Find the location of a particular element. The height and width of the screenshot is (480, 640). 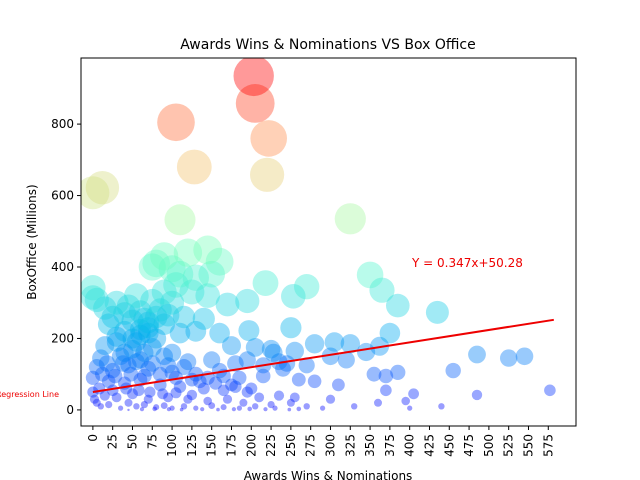

y-tick-label: 0 is located at coordinates (70, 410).